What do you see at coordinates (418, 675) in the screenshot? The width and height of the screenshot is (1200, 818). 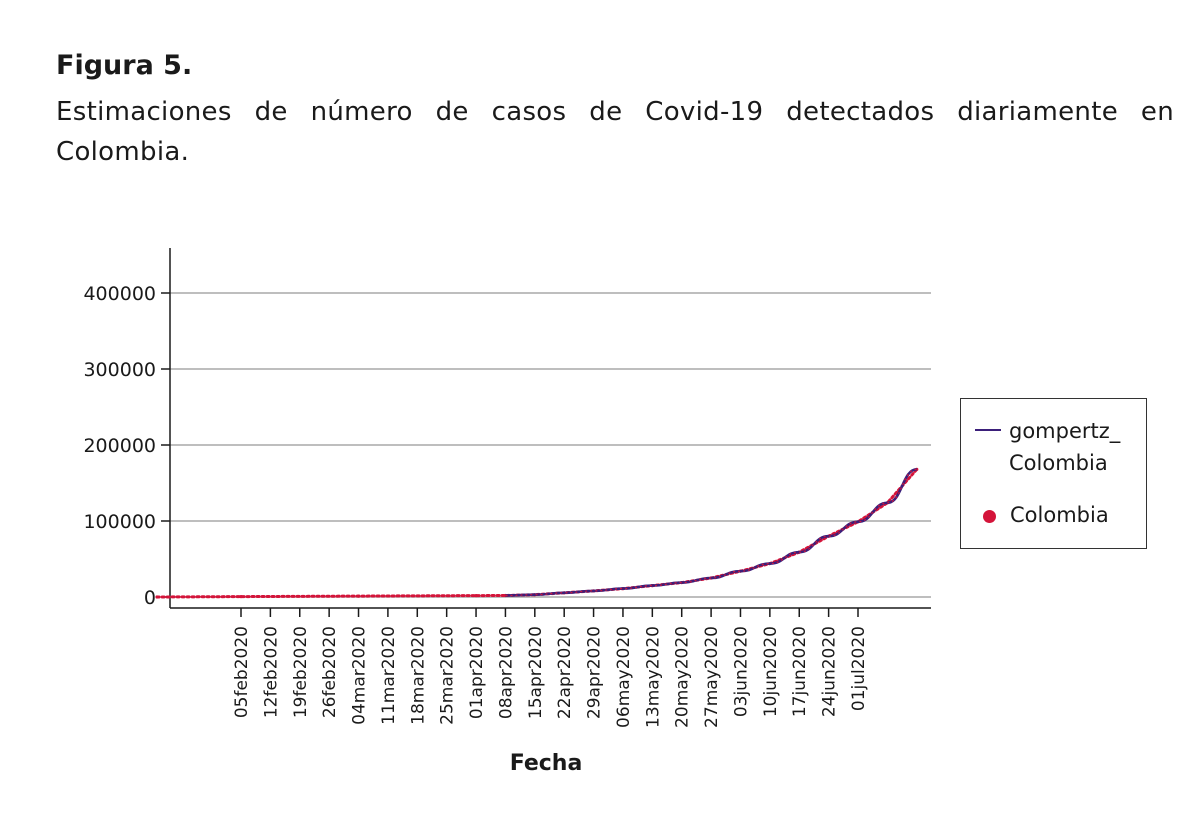 I see `x-tick-label: 18mar2020` at bounding box center [418, 675].